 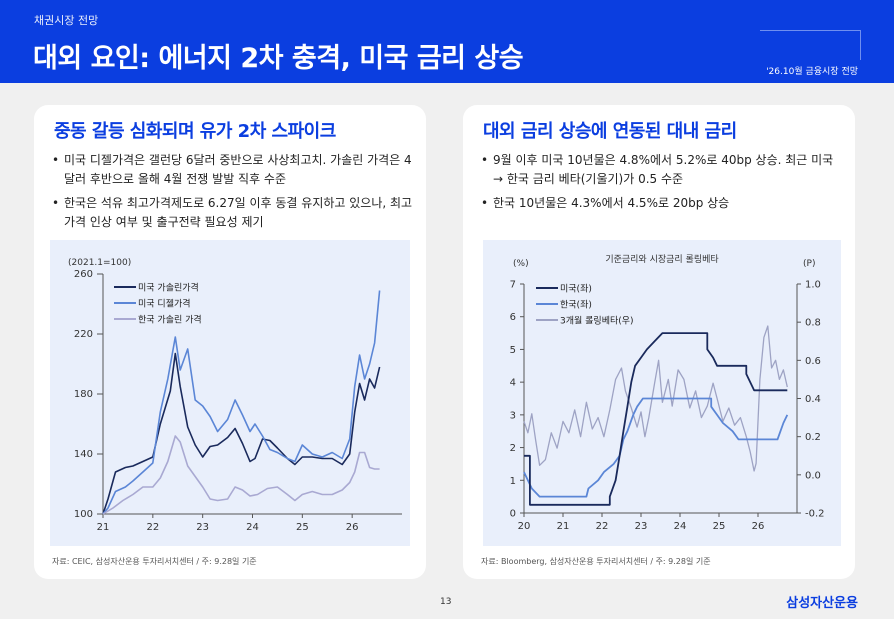 I want to click on left-tick-label: 1, so click(x=513, y=481).